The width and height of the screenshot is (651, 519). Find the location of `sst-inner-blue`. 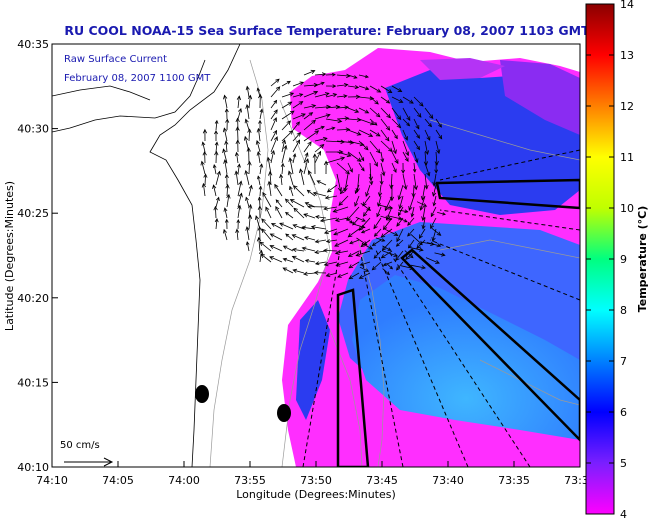

sst-inner-blue is located at coordinates (313, 360).